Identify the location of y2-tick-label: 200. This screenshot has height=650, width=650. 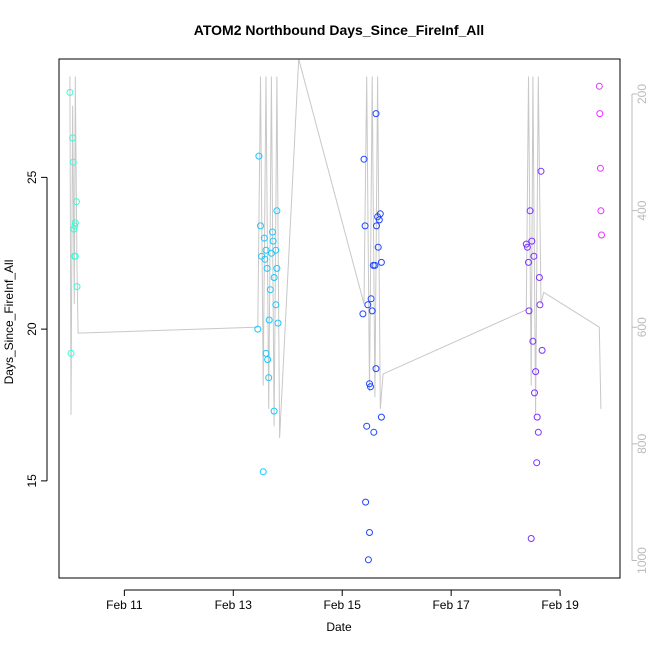
(642, 94).